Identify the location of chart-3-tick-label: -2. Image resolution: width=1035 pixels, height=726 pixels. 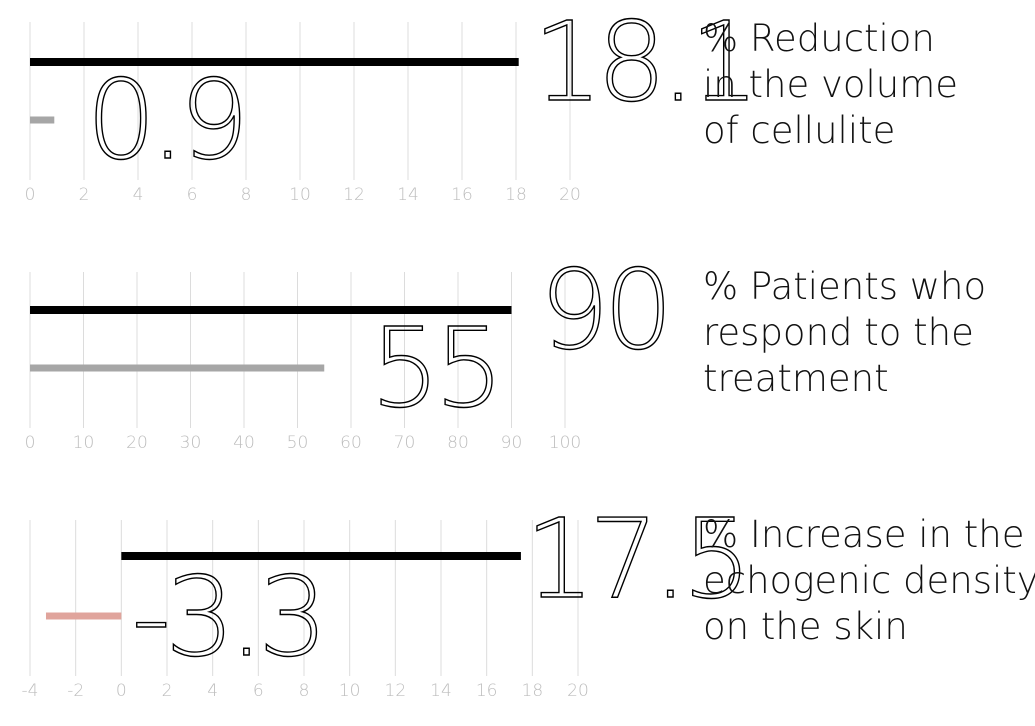
(75, 691).